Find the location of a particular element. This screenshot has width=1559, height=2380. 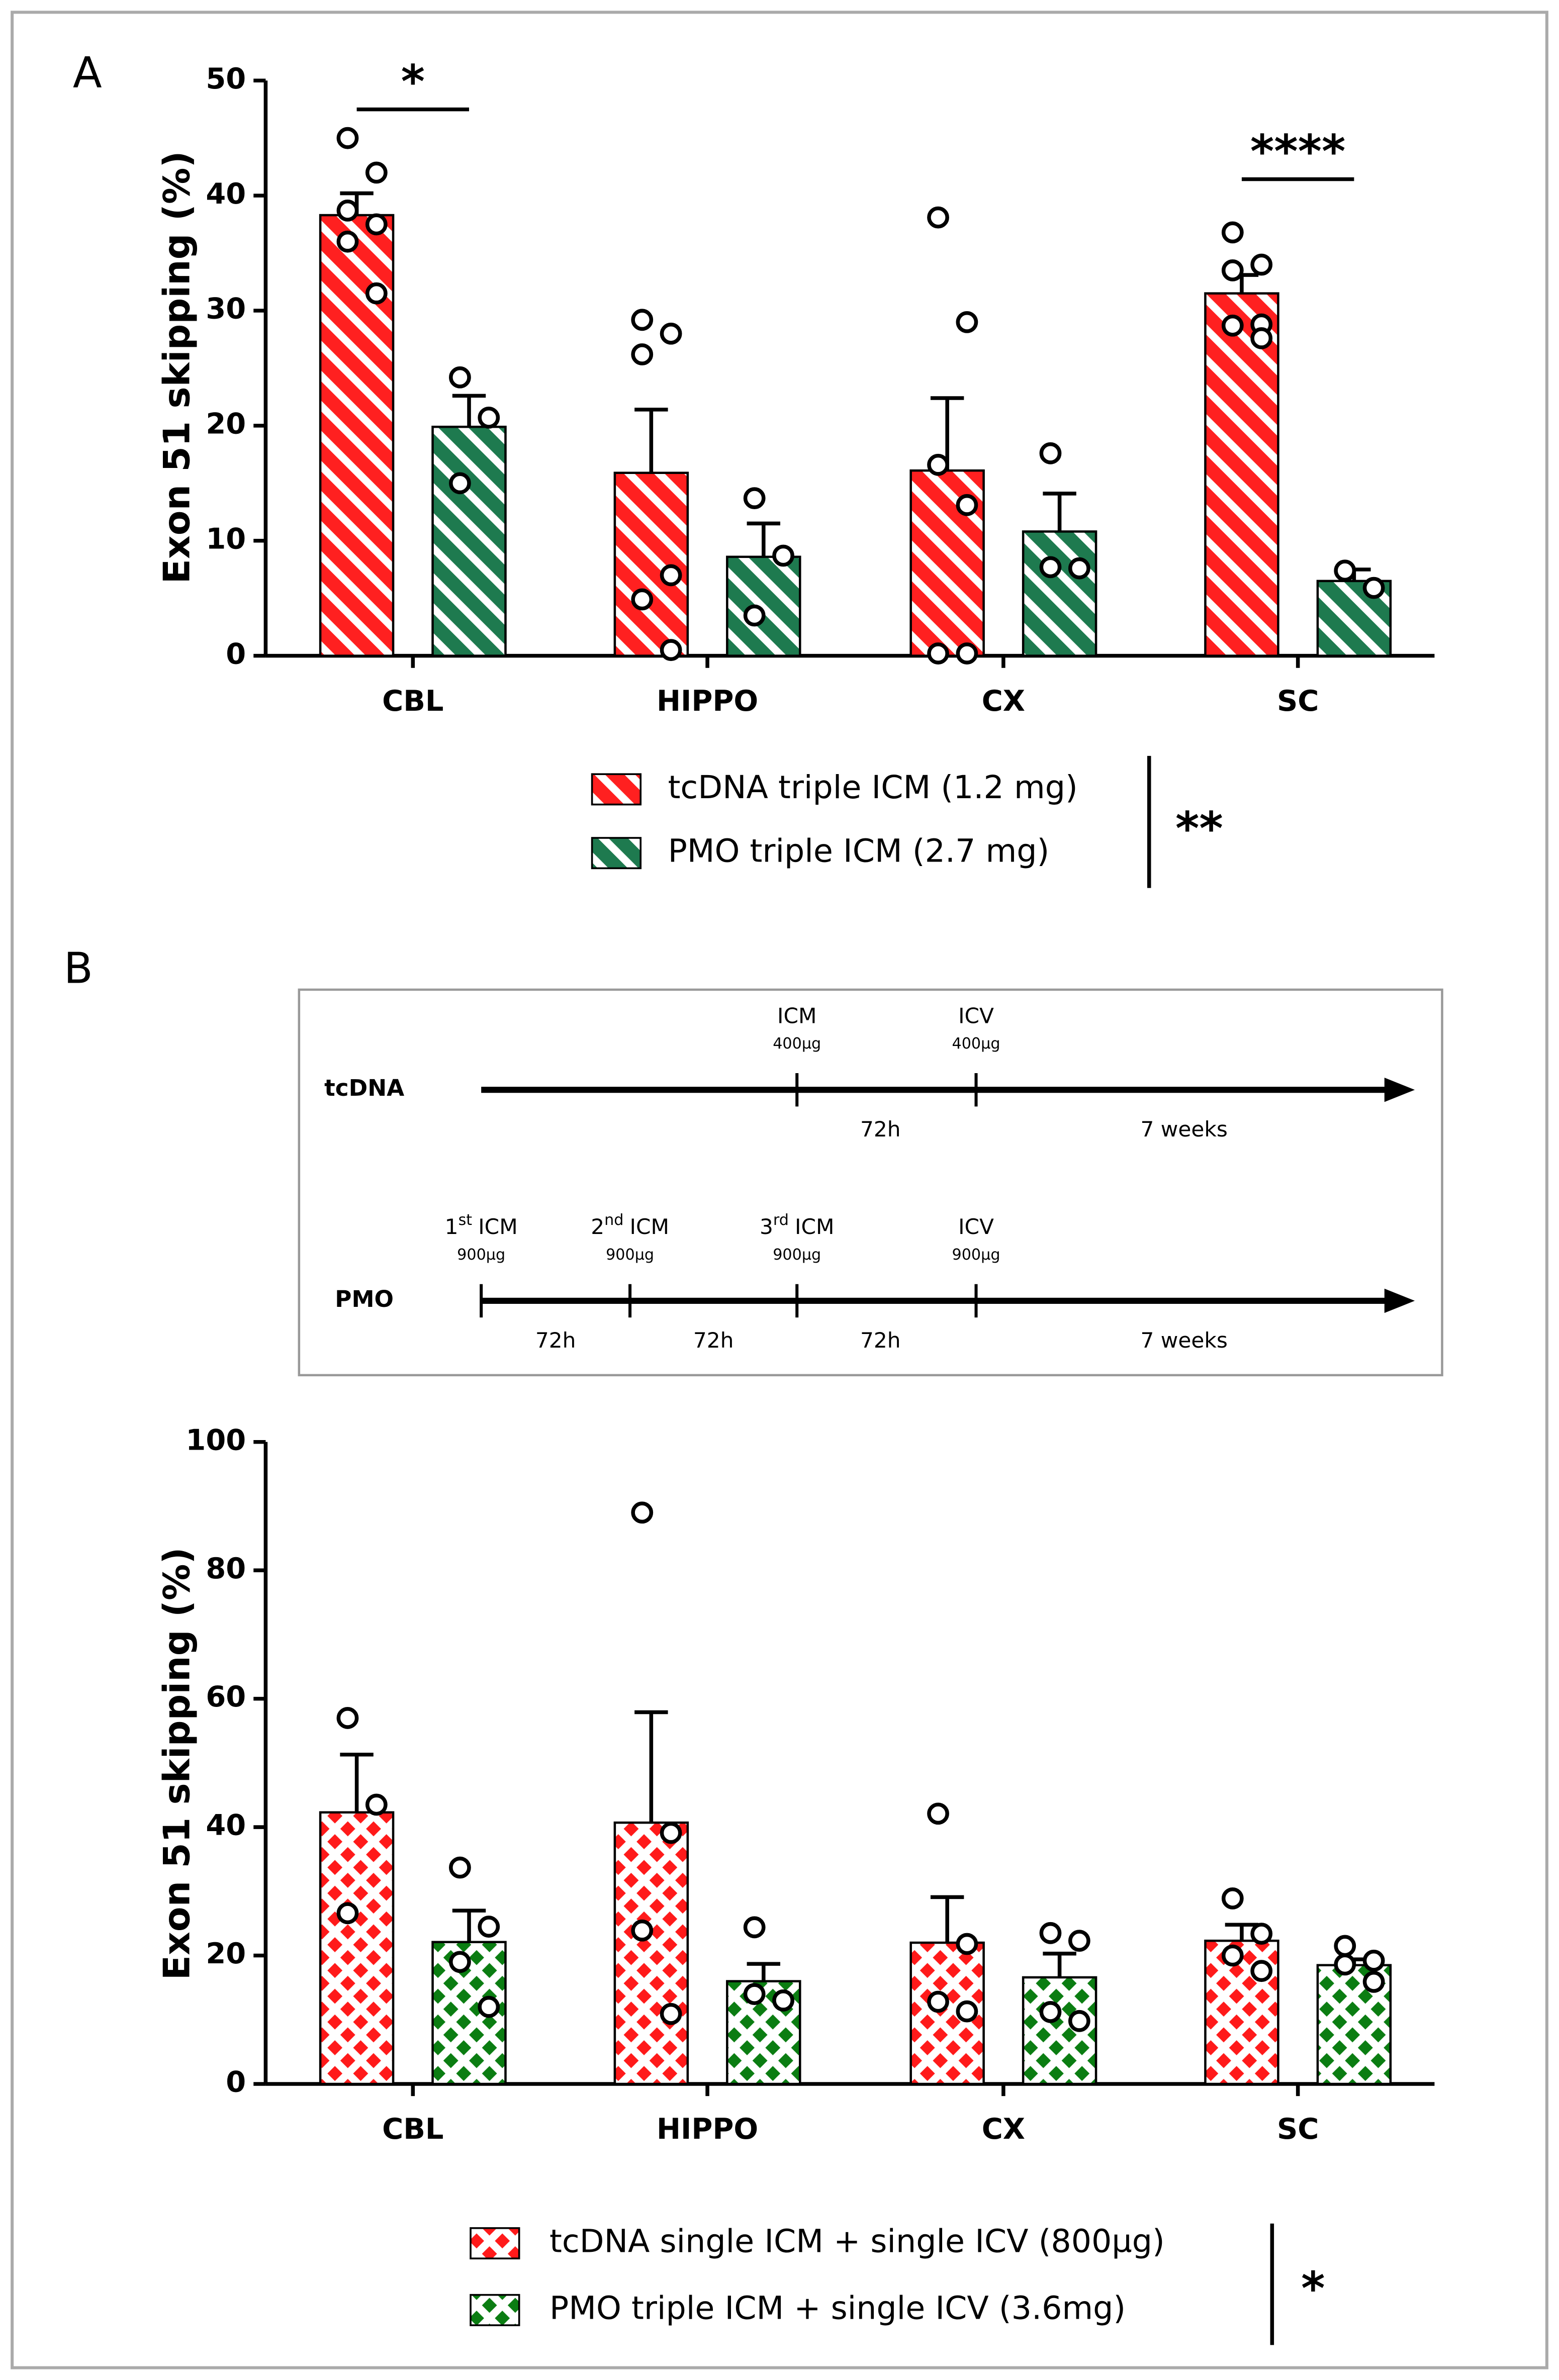

event-ordinal: 1 is located at coordinates (451, 1226).